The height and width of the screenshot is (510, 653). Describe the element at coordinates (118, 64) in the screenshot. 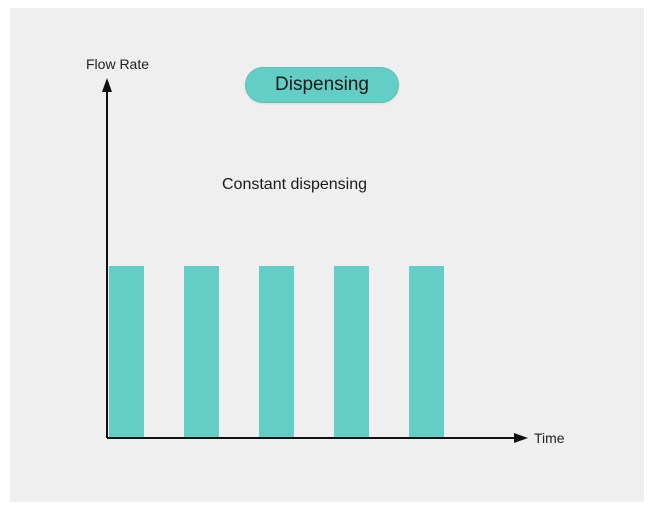

I see `y-axis-label: Flow Rate` at that location.